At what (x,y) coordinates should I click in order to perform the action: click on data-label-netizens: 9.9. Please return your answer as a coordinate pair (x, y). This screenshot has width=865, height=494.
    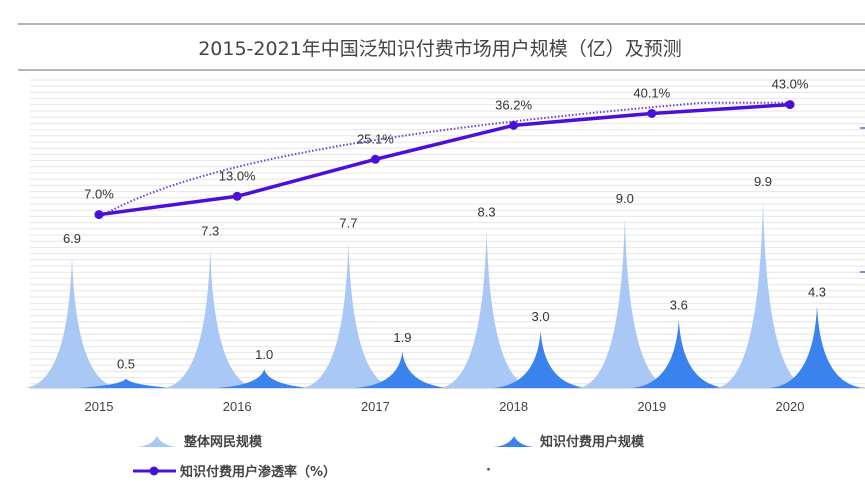
    Looking at the image, I should click on (763, 181).